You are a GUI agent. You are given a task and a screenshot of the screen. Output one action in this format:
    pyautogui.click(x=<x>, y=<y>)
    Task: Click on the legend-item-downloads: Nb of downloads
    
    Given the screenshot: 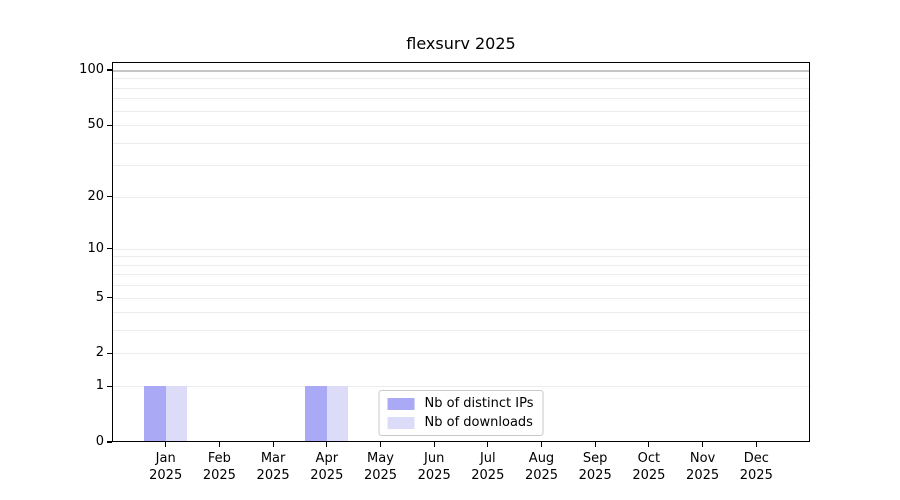 What is the action you would take?
    pyautogui.click(x=460, y=422)
    